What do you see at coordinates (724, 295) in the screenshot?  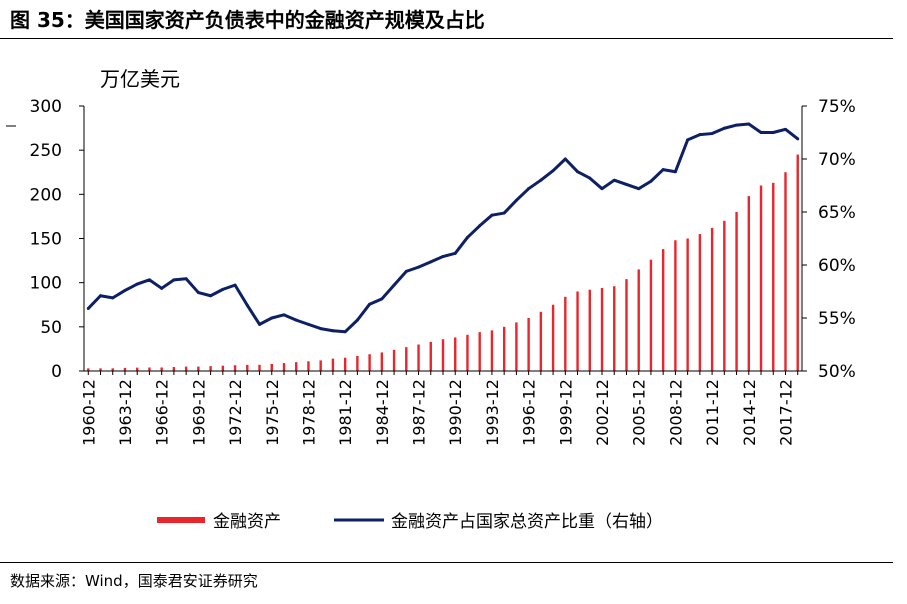 I see `bar-2012` at bounding box center [724, 295].